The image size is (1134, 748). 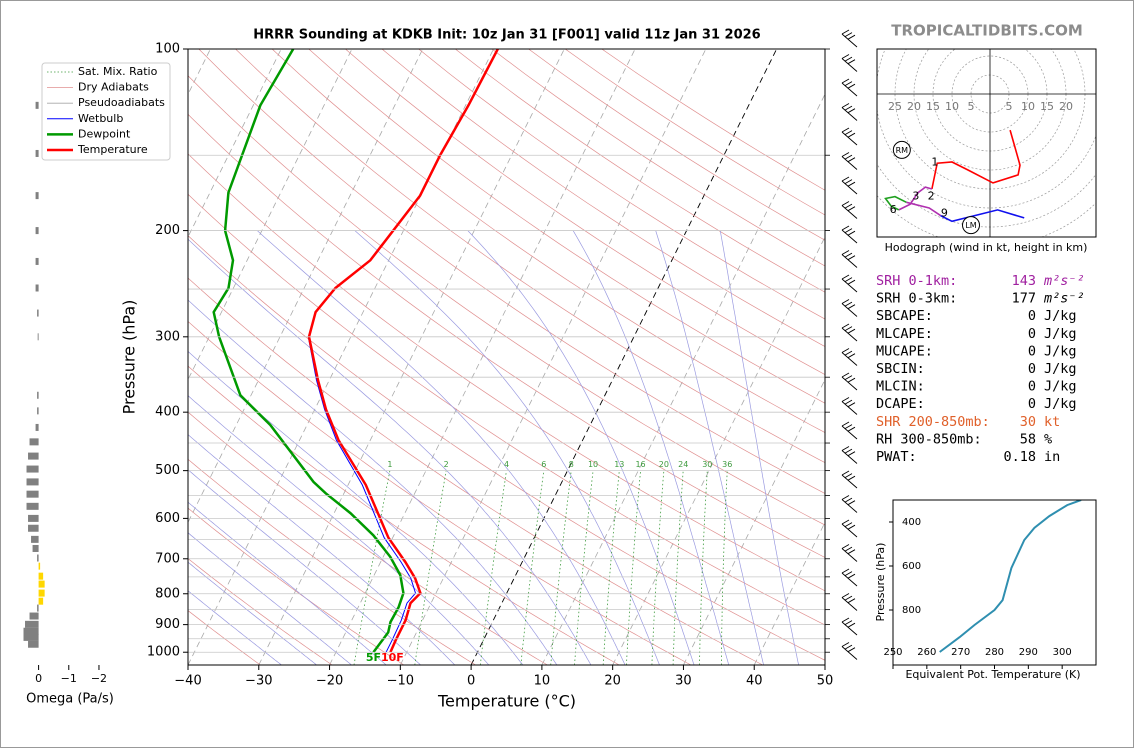 What do you see at coordinates (1060, 387) in the screenshot?
I see `stat-unit: J/kg` at bounding box center [1060, 387].